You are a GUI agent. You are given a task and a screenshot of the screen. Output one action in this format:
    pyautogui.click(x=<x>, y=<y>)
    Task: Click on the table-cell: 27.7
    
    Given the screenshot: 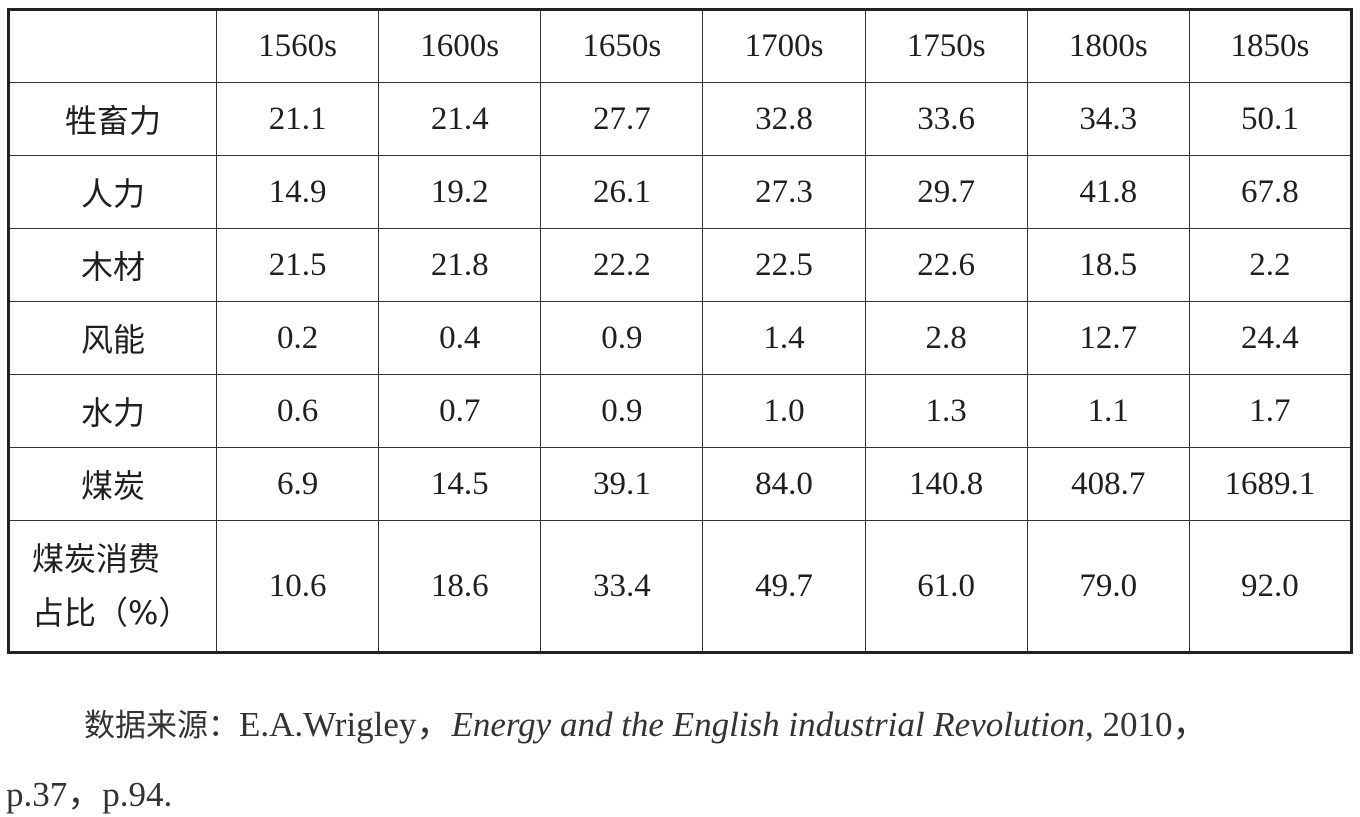 What is the action you would take?
    pyautogui.click(x=622, y=119)
    